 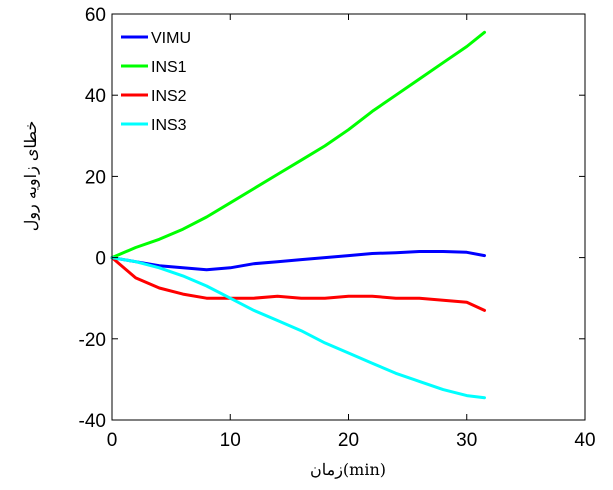 I want to click on legend: VIMU INS1 INS2 INS3, so click(x=156, y=82).